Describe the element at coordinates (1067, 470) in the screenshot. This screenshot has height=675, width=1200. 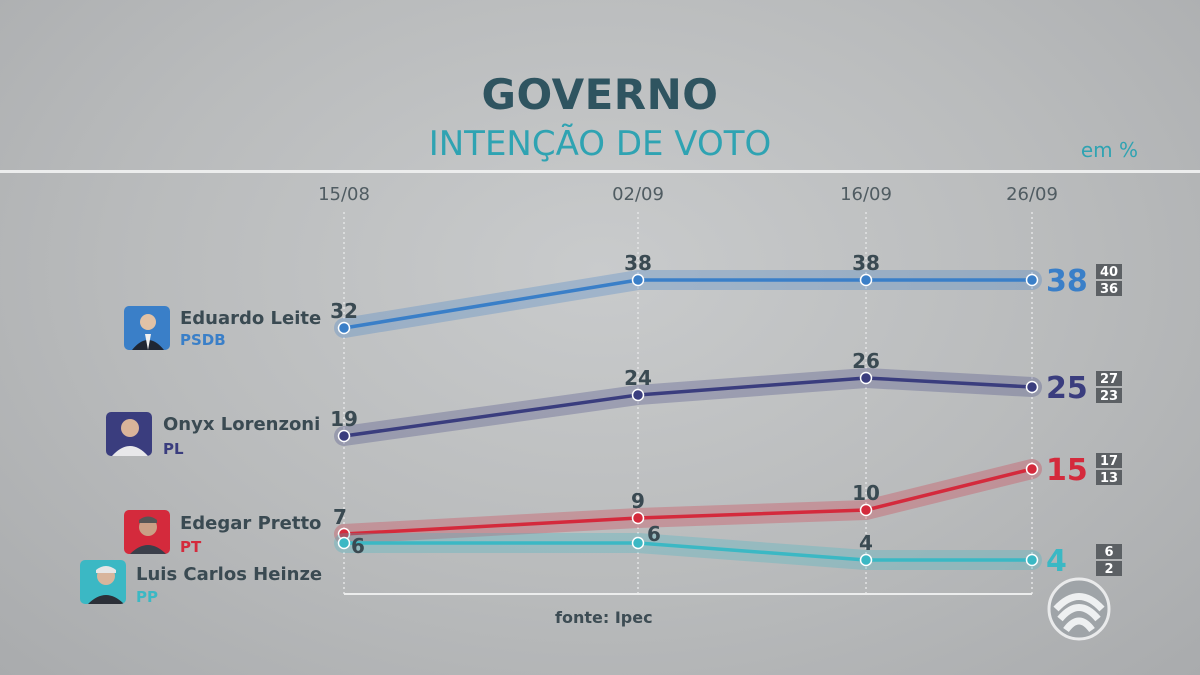
I see `final-value-label: 15` at that location.